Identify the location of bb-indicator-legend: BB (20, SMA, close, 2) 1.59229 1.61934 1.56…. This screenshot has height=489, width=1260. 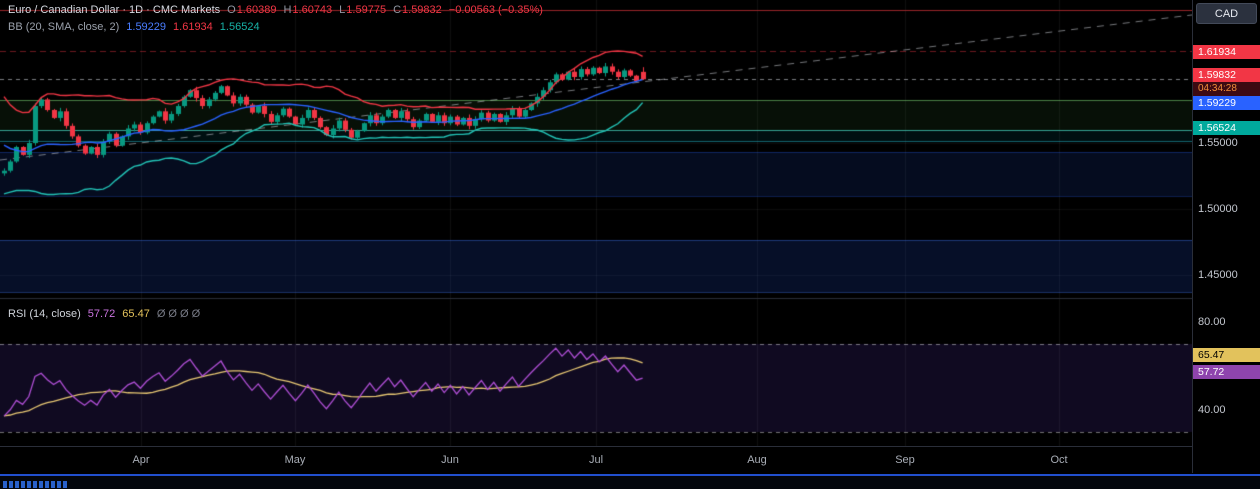
(134, 27).